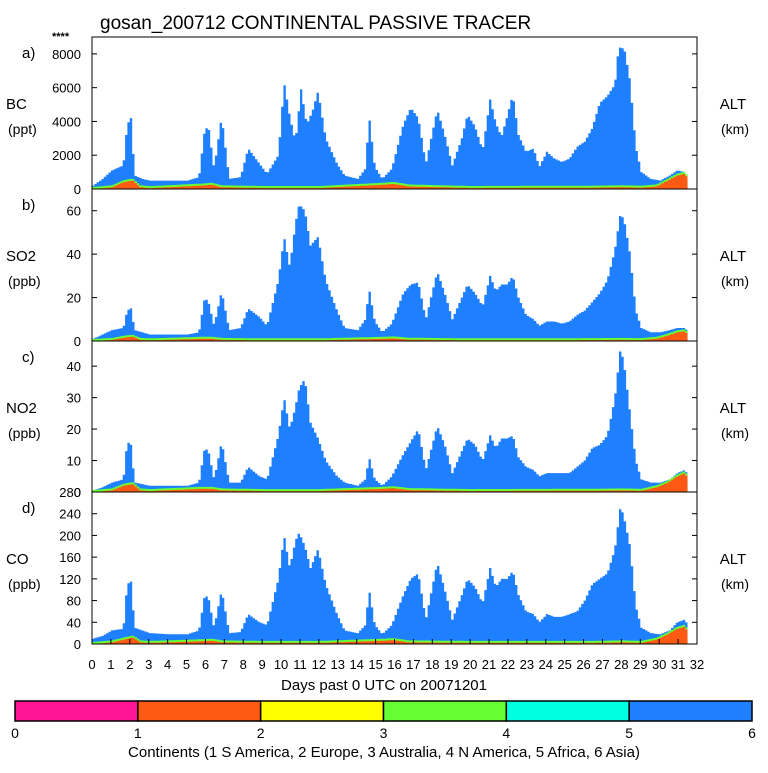 The image size is (768, 773). What do you see at coordinates (470, 664) in the screenshot?
I see `x-tick-label: 20` at bounding box center [470, 664].